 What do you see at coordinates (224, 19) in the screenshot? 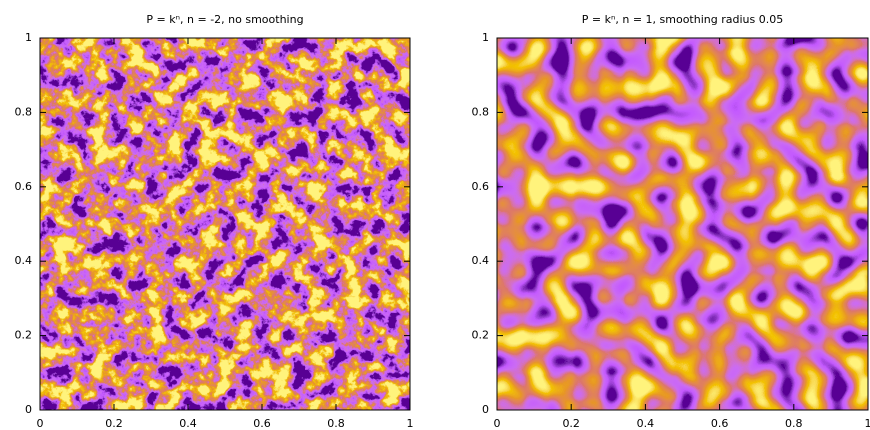
I see `chart-title: P = kⁿ, n = -2, no smoothing` at bounding box center [224, 19].